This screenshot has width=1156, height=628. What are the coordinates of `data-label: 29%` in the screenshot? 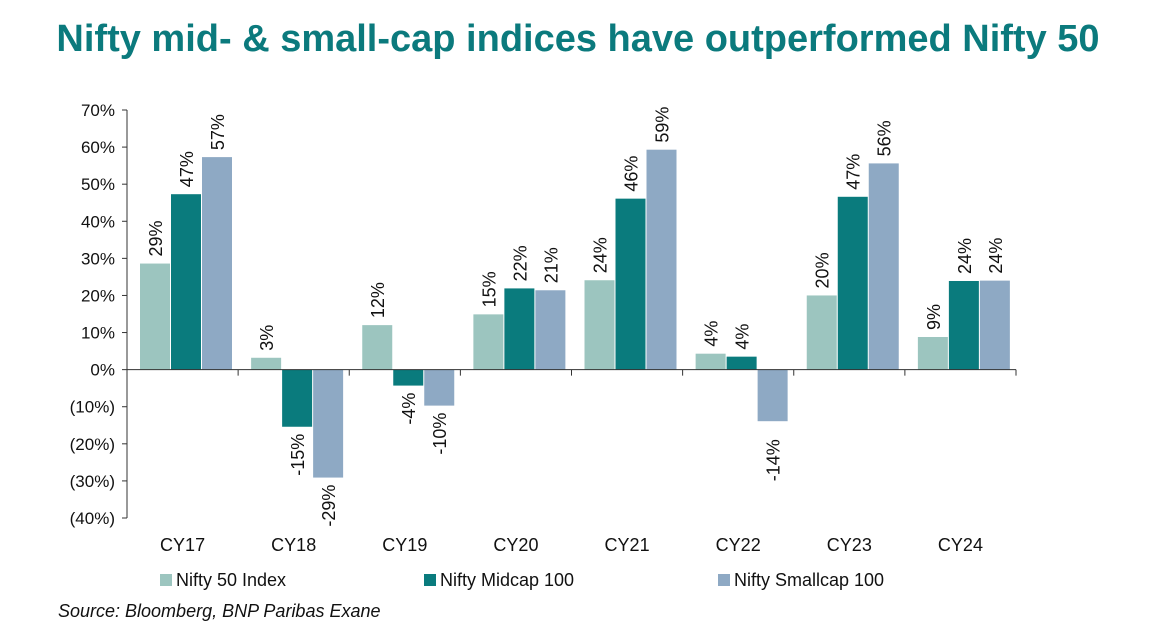 It's located at (156, 239).